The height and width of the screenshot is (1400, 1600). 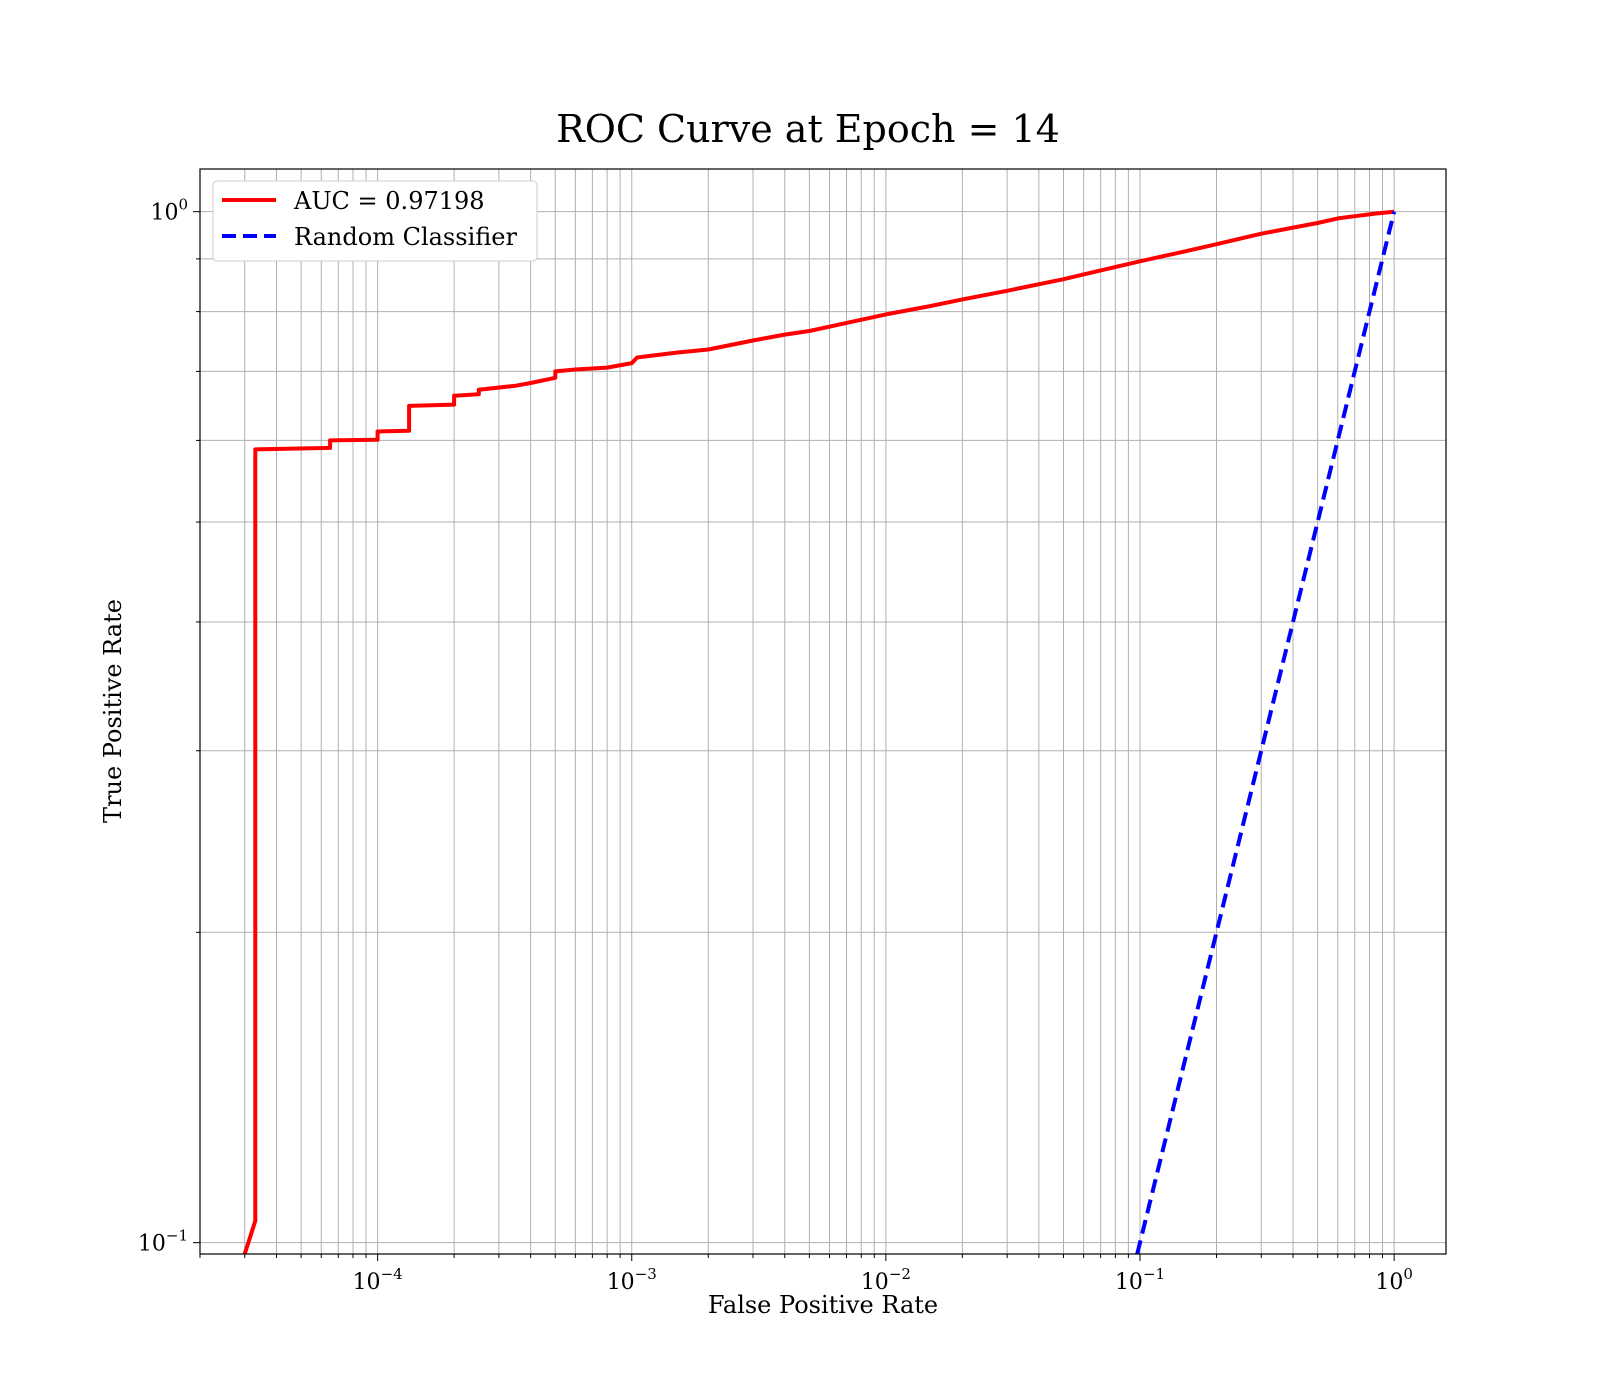 I want to click on x-axis-label: False Positive Rate, so click(x=823, y=1305).